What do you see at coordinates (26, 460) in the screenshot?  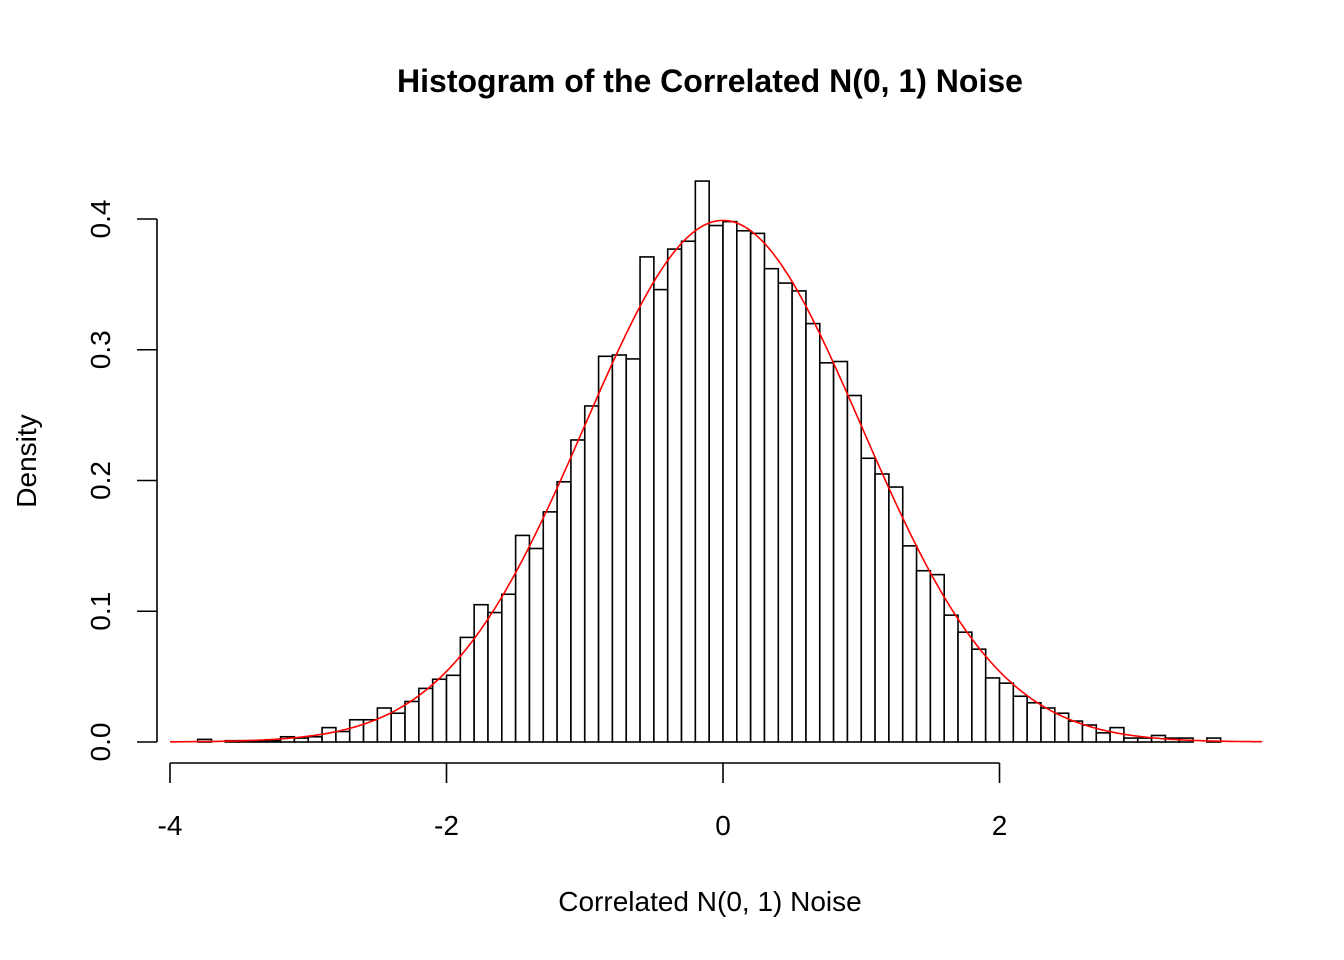 I see `y-axis-label: Density` at bounding box center [26, 460].